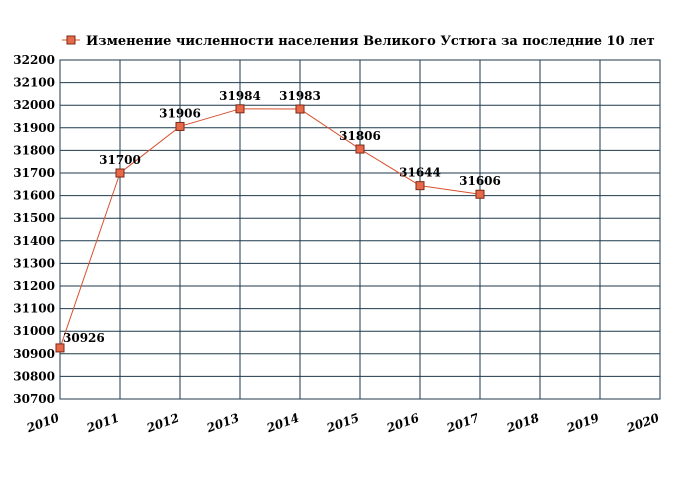 Image resolution: width=680 pixels, height=500 pixels. I want to click on y-tick-label: 30900, so click(34, 354).